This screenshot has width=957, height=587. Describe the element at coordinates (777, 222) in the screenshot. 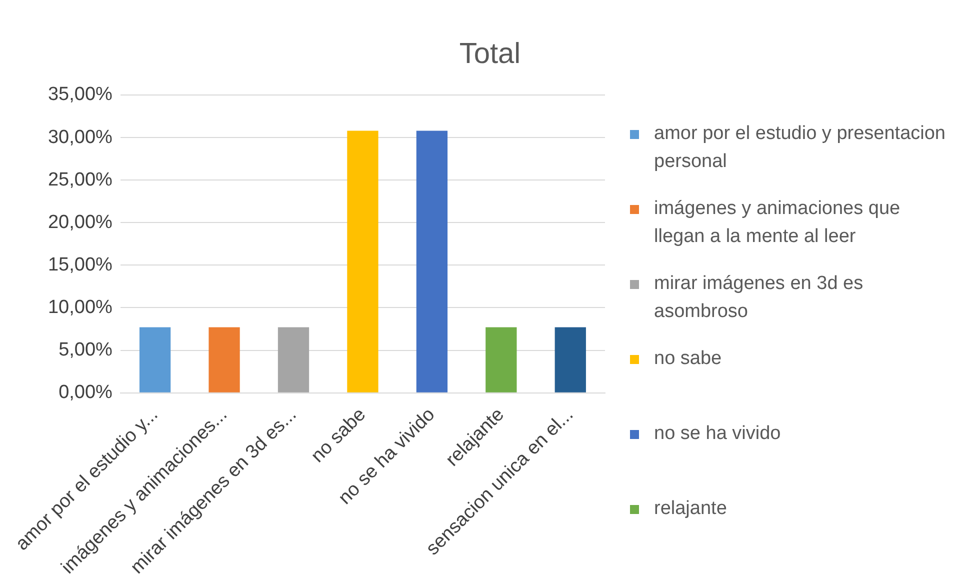

I see `legend-label: imágenes y animaciones que llegan a la mente al leer` at that location.